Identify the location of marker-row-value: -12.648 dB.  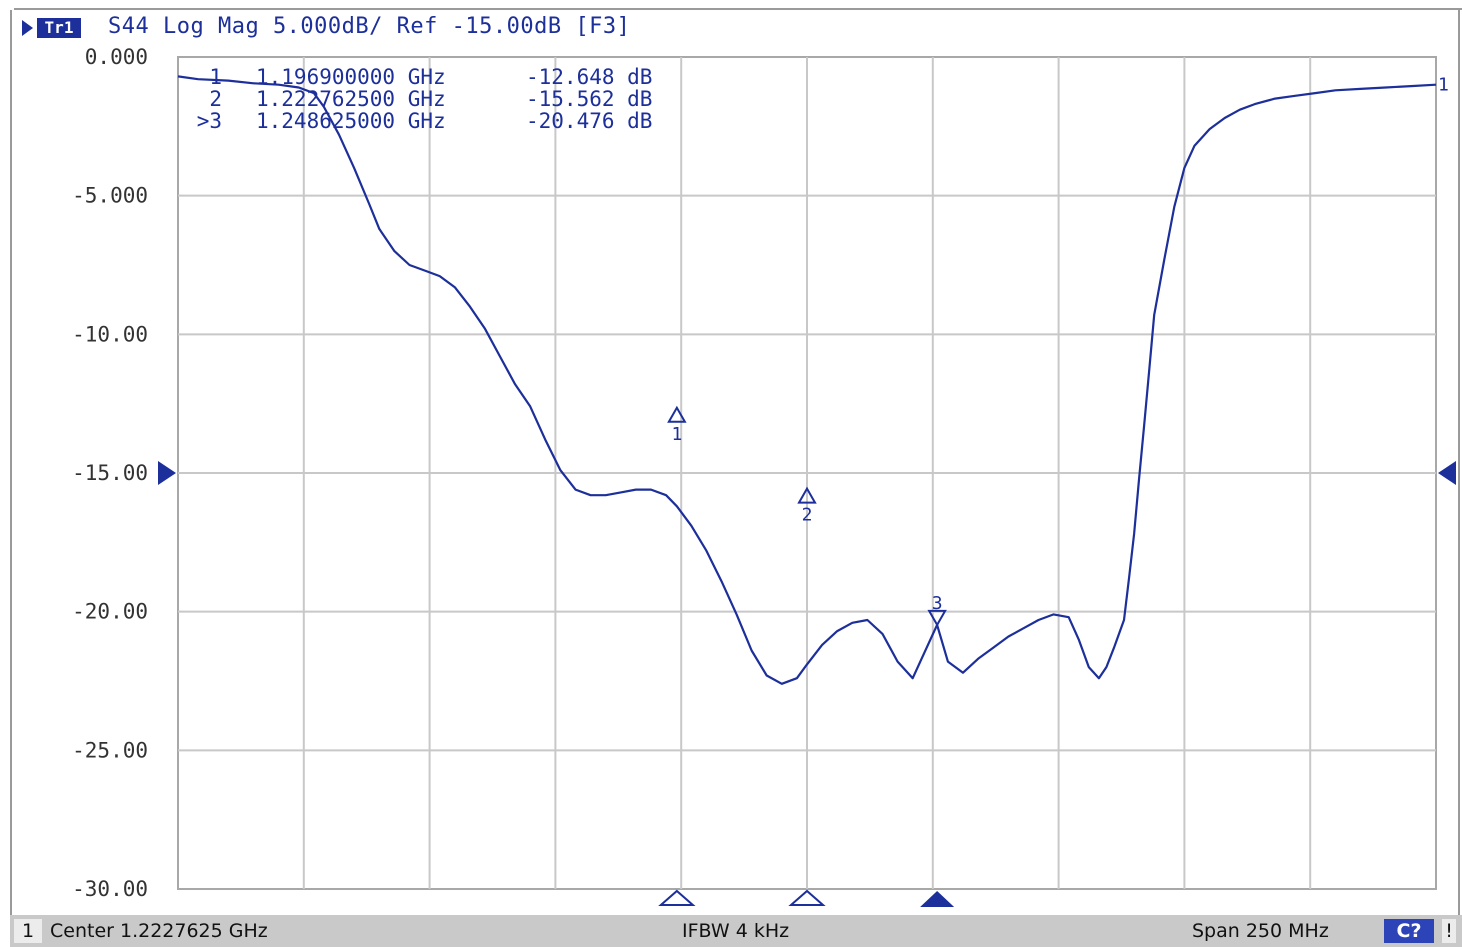
(589, 77).